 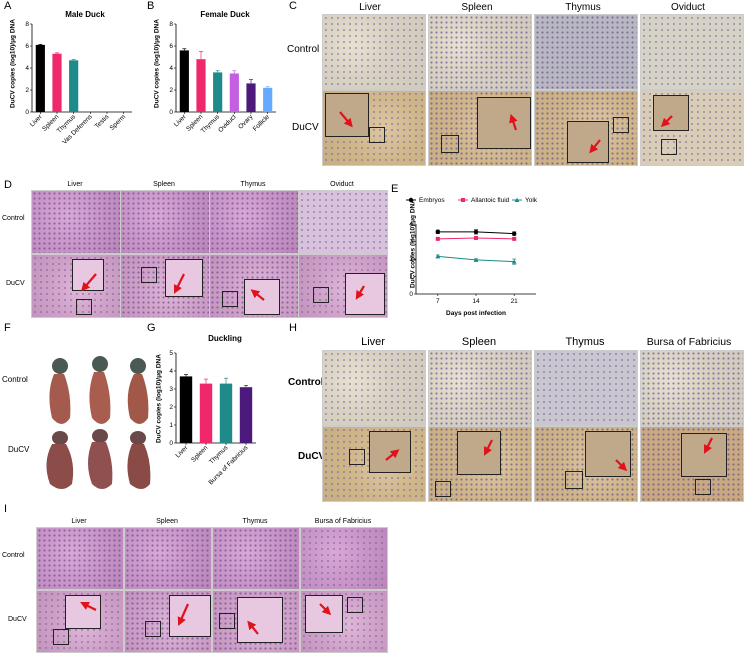 What do you see at coordinates (306, 382) in the screenshot?
I see `panel-h-row-control: Control` at bounding box center [306, 382].